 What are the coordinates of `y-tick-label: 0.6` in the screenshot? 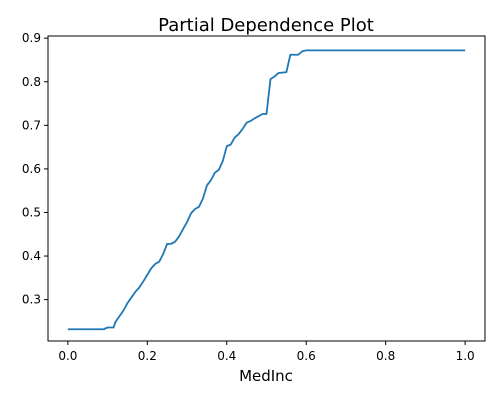 It's located at (31, 169).